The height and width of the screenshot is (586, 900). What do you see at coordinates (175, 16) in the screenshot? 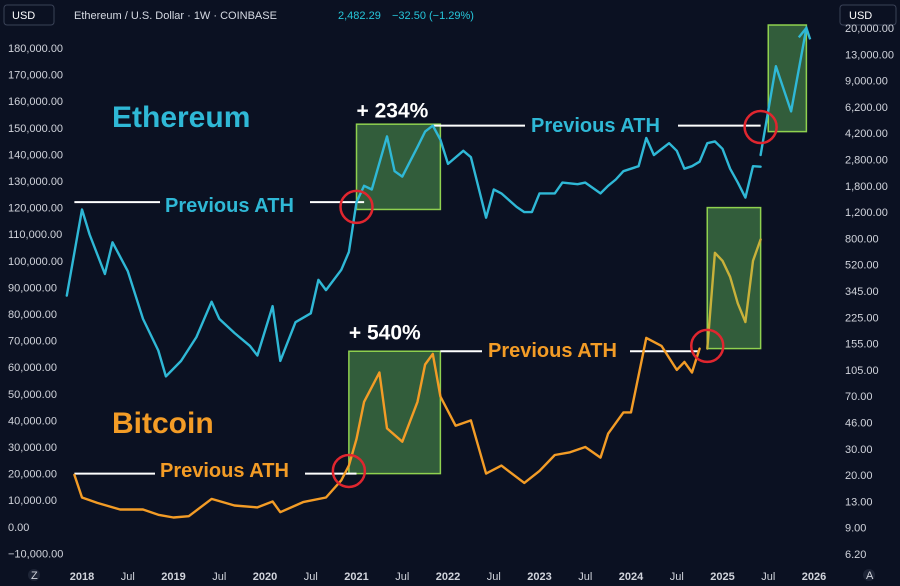
I see `symbol-title: Ethereum / U.S. Dollar · 1W · COINBASE` at bounding box center [175, 16].